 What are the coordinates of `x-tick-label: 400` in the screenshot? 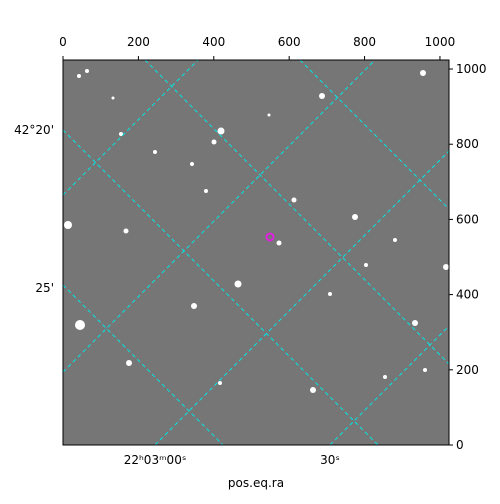 It's located at (213, 42).